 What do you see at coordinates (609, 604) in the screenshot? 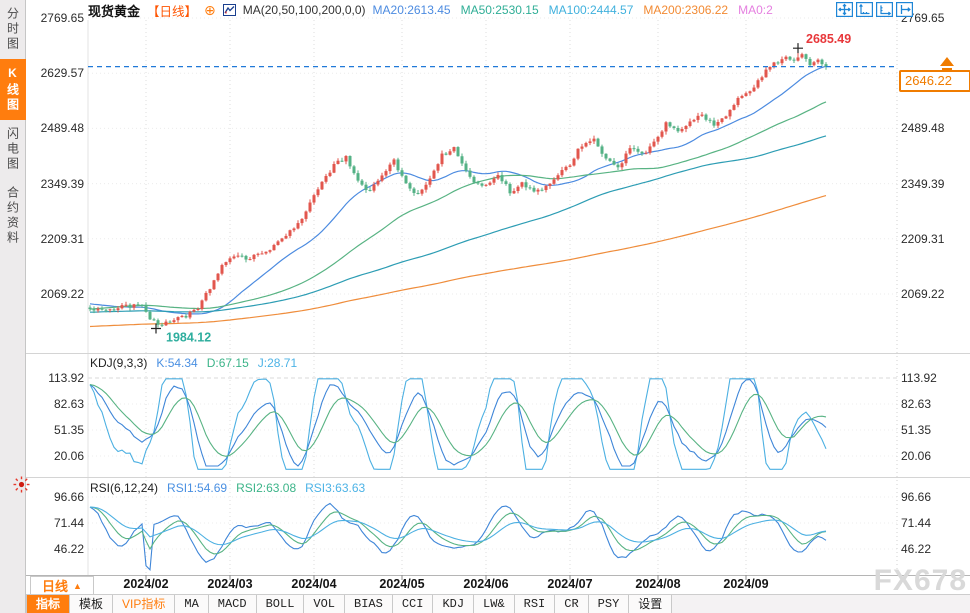
I see `toolbar-tab-PSY: PSY` at bounding box center [609, 604].